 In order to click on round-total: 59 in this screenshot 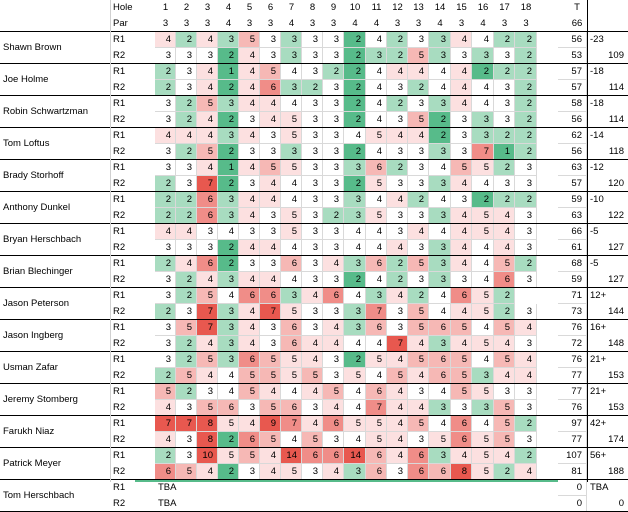, I will do `click(572, 280)`.